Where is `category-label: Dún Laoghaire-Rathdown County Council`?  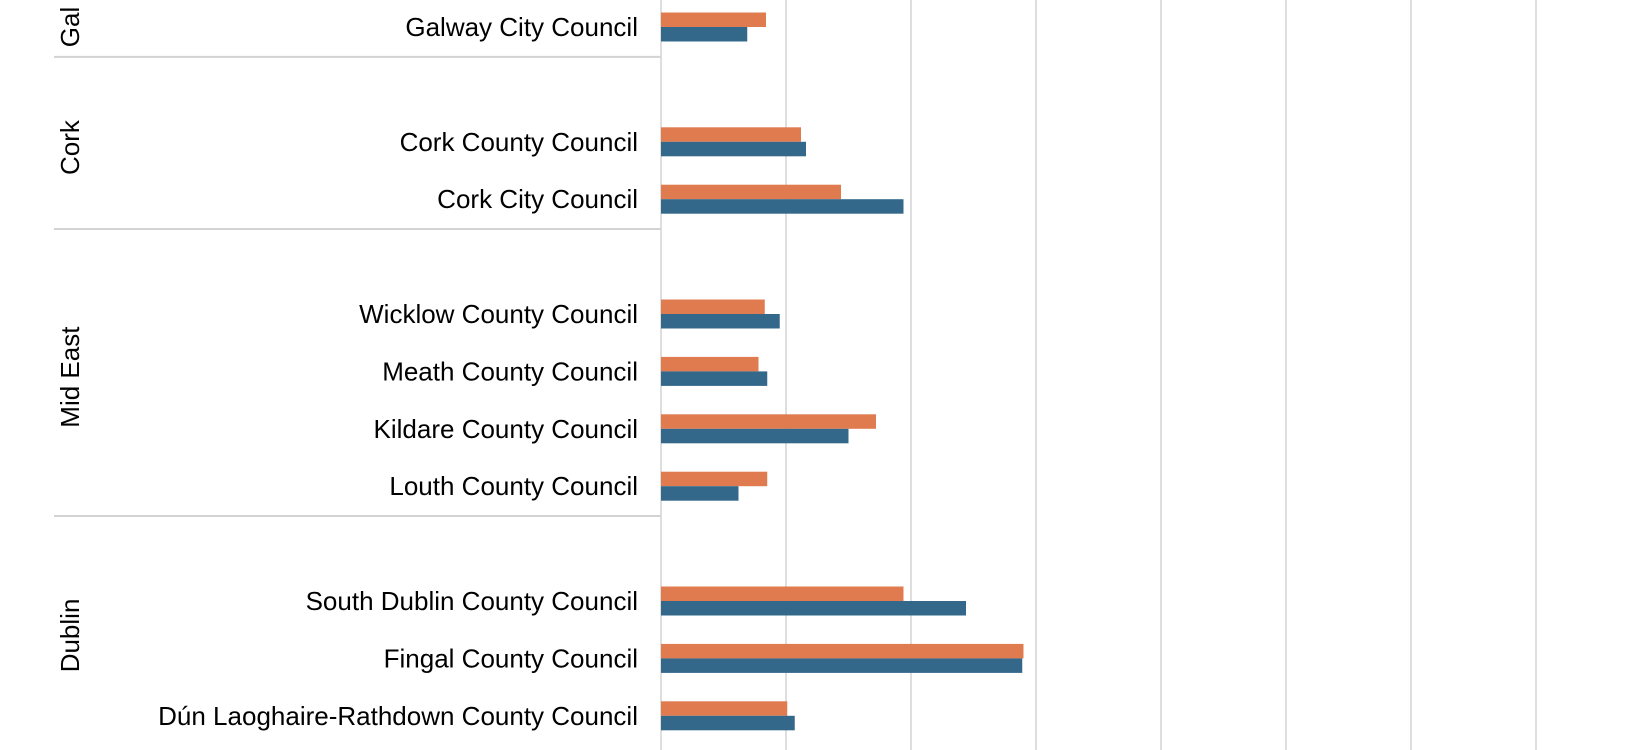
category-label: Dún Laoghaire-Rathdown County Council is located at coordinates (398, 716).